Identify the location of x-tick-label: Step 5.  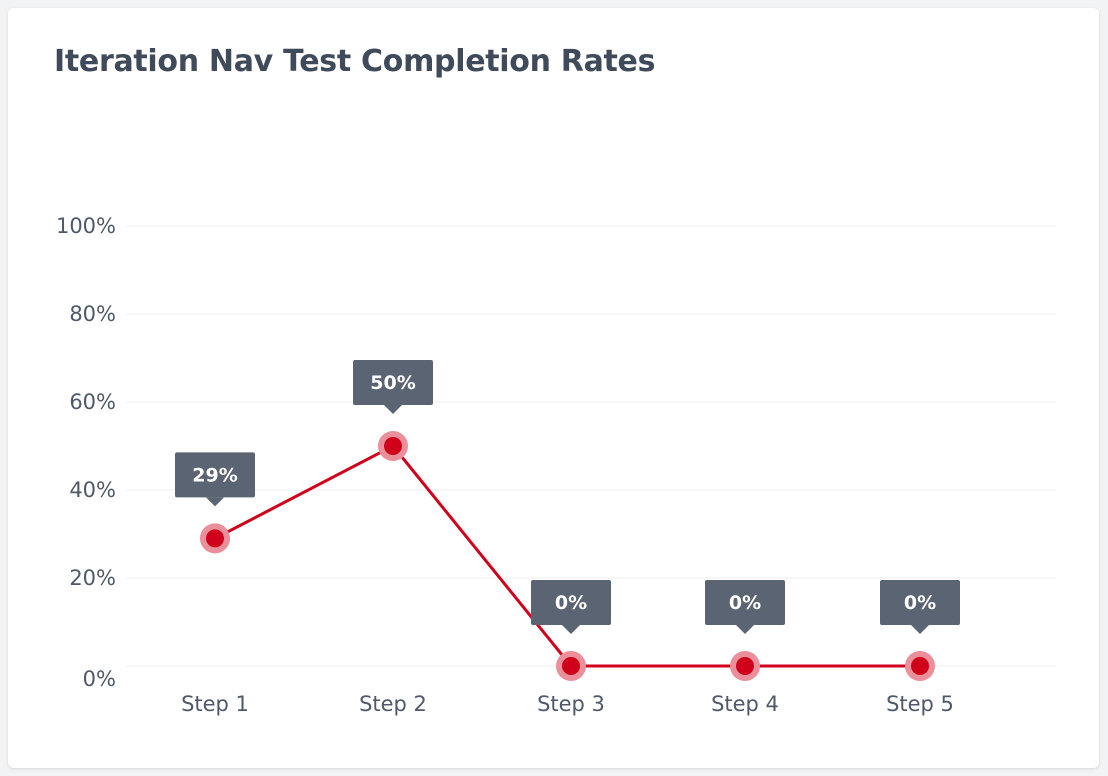
(920, 704).